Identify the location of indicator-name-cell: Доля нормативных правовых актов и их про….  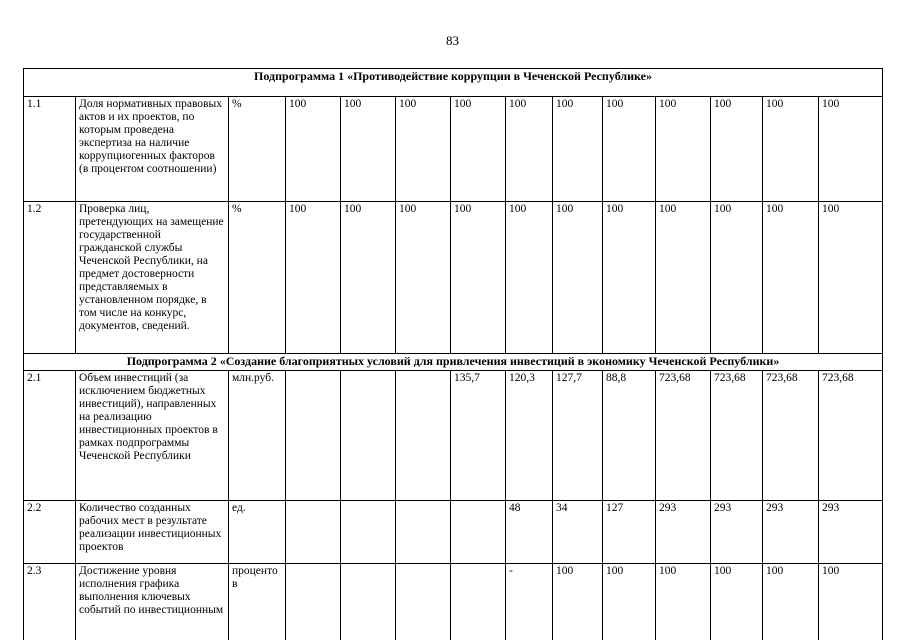
(152, 149).